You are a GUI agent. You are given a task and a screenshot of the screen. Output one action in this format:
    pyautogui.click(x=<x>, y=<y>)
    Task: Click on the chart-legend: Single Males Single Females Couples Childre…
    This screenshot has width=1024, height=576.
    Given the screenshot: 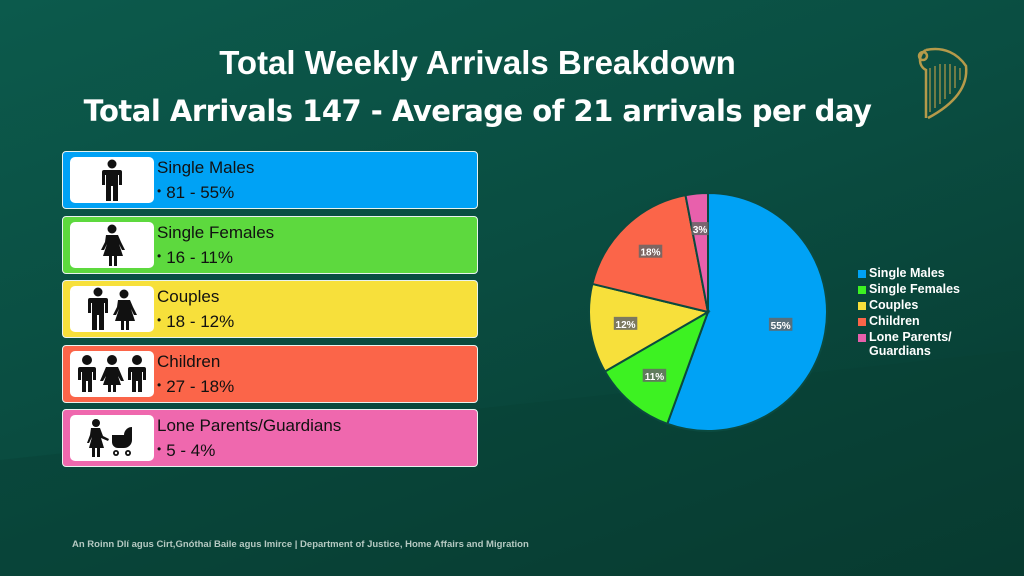 What is the action you would take?
    pyautogui.click(x=913, y=313)
    